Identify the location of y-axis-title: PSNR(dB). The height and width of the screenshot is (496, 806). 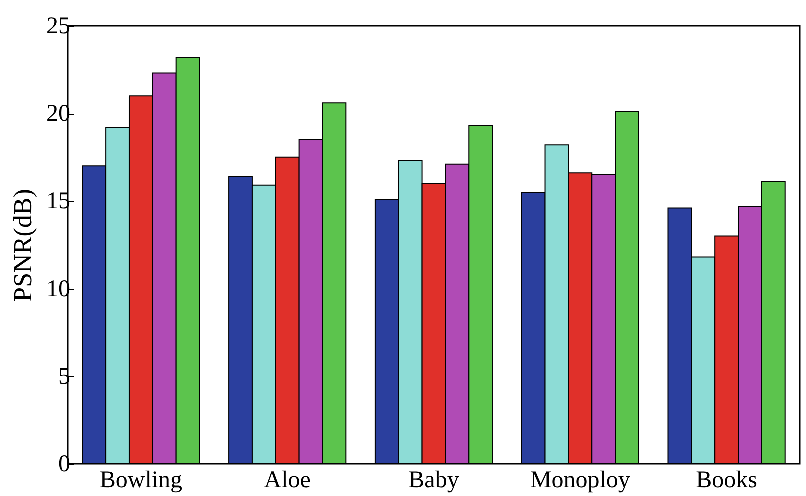
(23, 245).